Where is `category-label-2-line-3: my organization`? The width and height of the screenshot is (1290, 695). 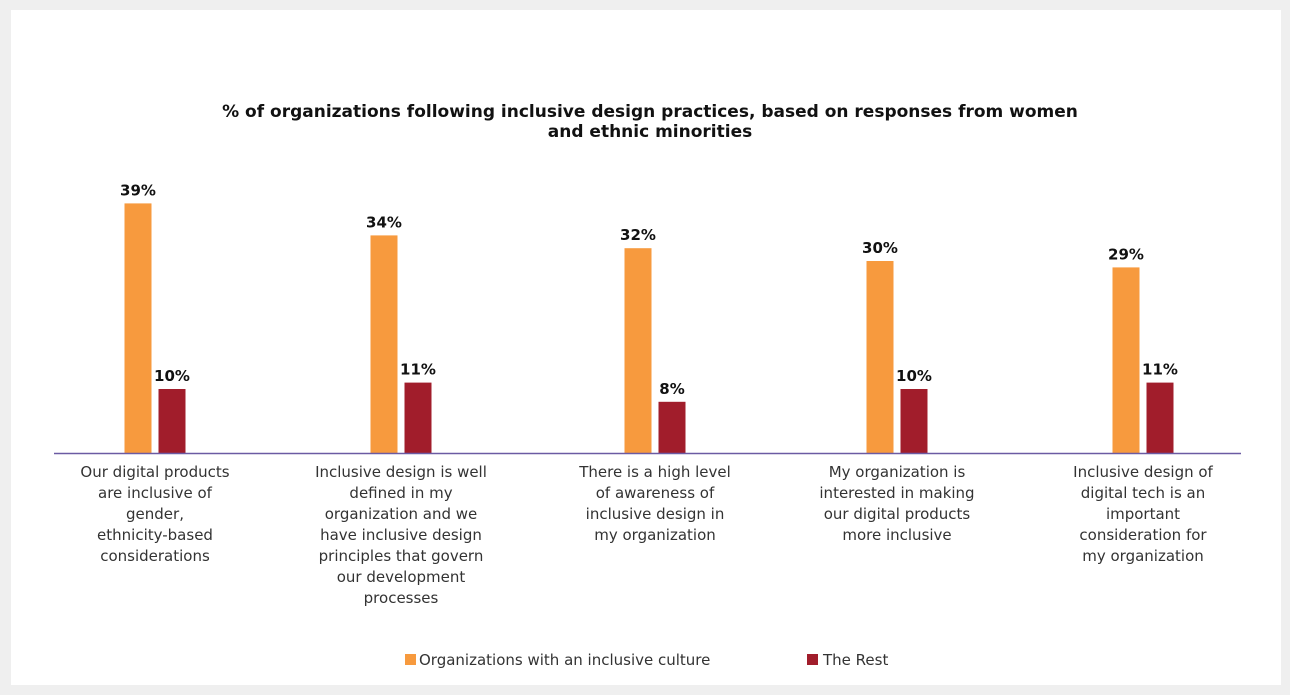 category-label-2-line-3: my organization is located at coordinates (655, 535).